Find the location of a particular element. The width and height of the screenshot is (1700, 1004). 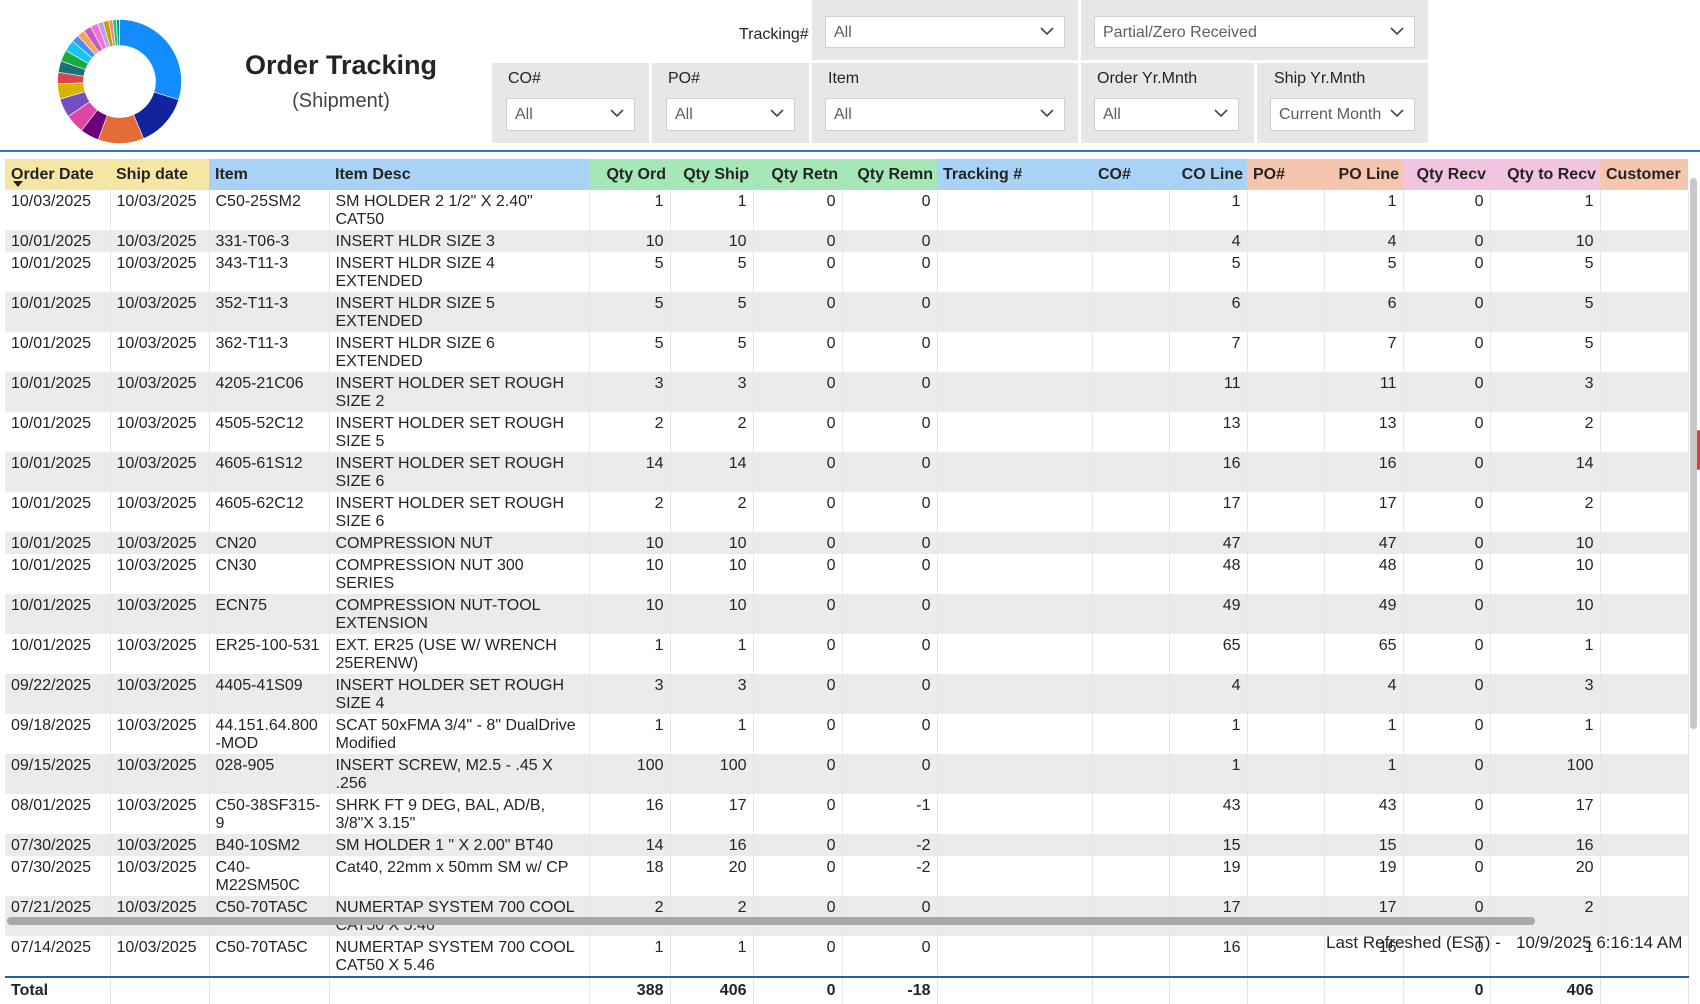

co-dropdown: All is located at coordinates (570, 114).